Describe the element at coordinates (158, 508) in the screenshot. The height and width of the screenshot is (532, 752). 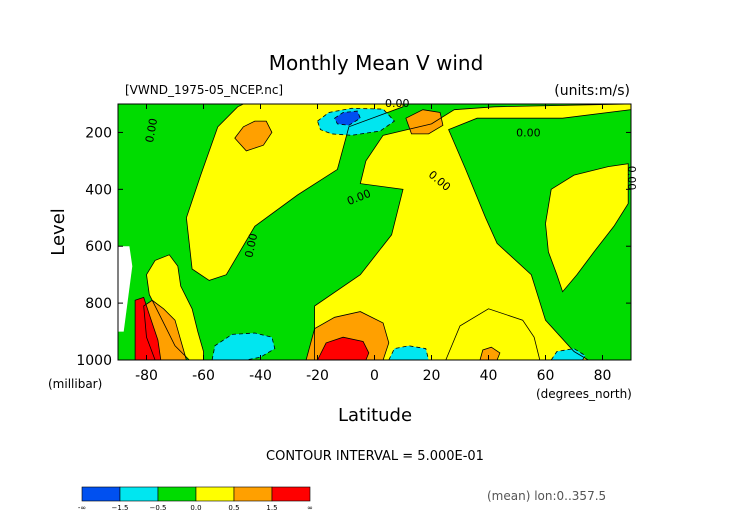
I see `colorbar-tick-label: −0.5` at that location.